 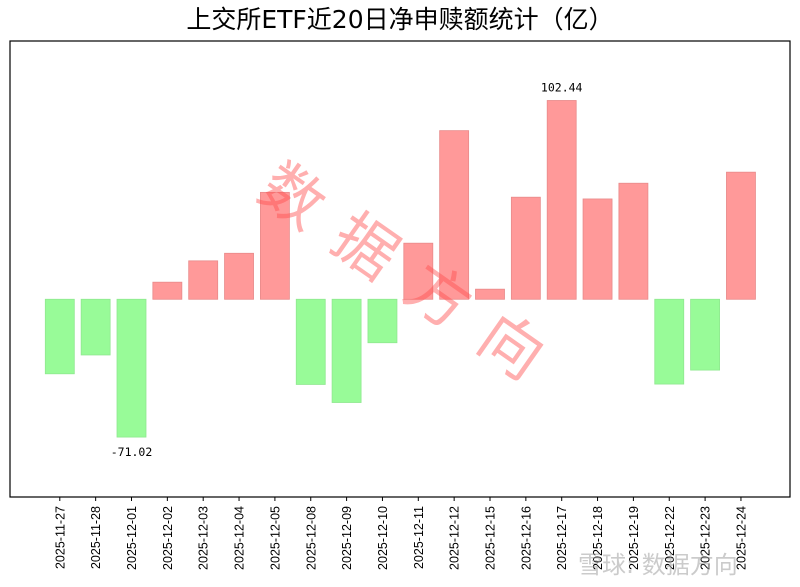 I want to click on x-tick-label: 2025-12-01, so click(x=132, y=538).